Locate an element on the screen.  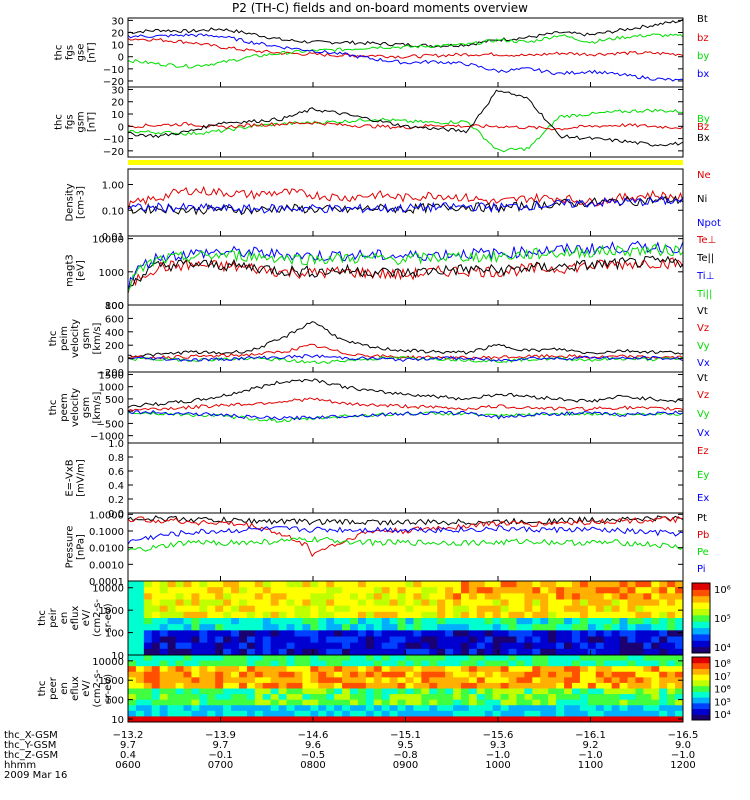
y-tick-label: 0 is located at coordinates (121, 127).